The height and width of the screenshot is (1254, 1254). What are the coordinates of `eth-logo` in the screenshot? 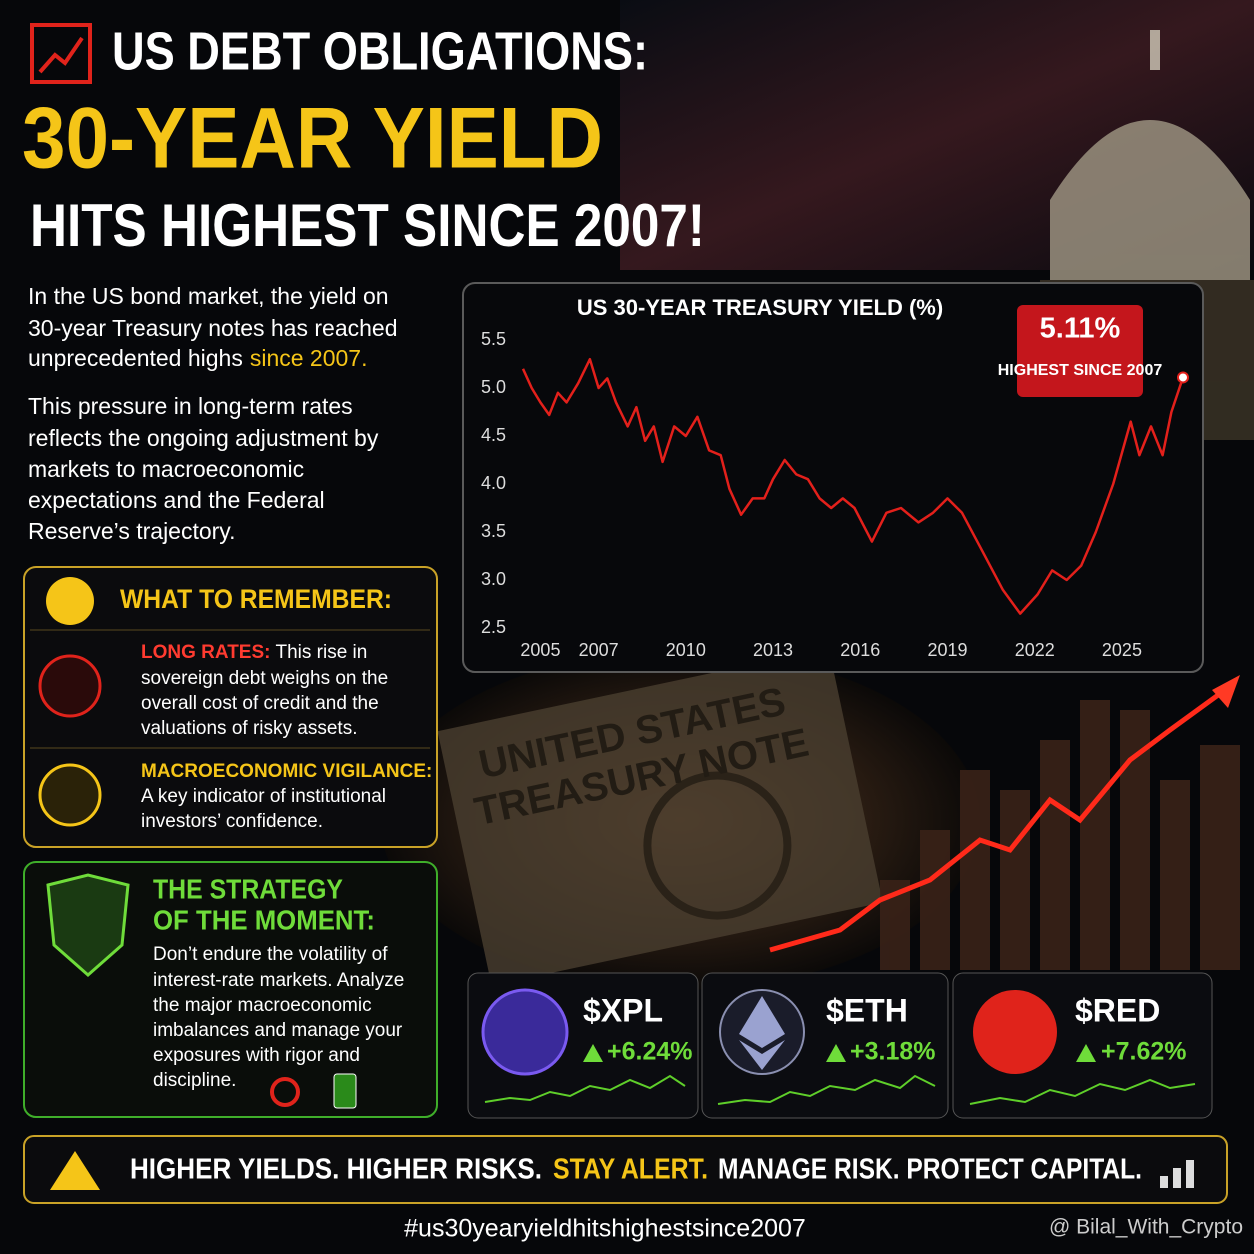 It's located at (762, 1033).